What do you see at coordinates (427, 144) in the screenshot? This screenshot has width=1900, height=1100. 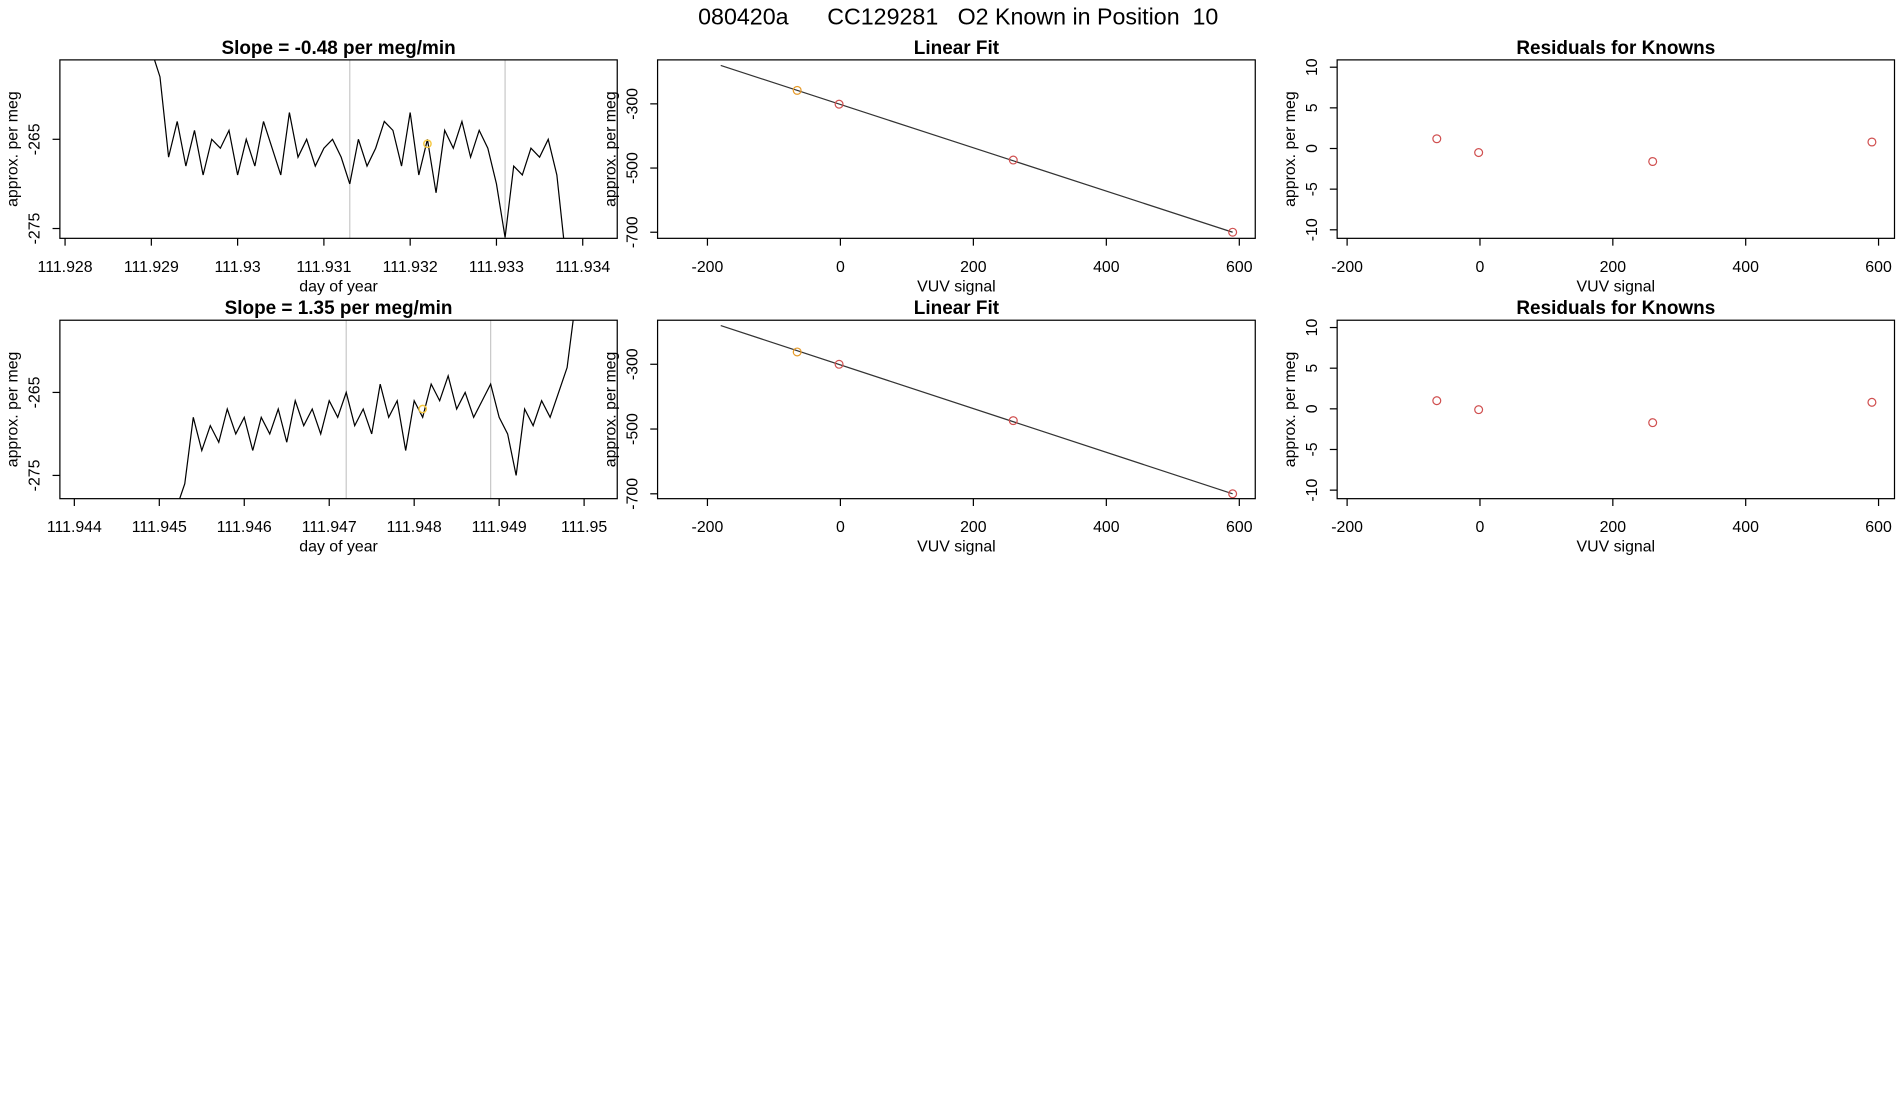 I see `highlight-point` at bounding box center [427, 144].